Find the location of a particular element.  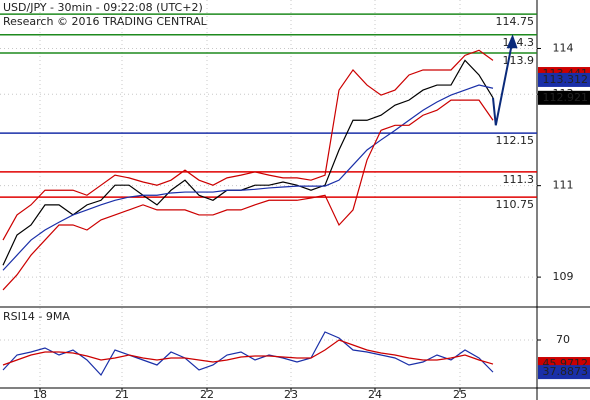

x-tick-label: 23 is located at coordinates (291, 394).